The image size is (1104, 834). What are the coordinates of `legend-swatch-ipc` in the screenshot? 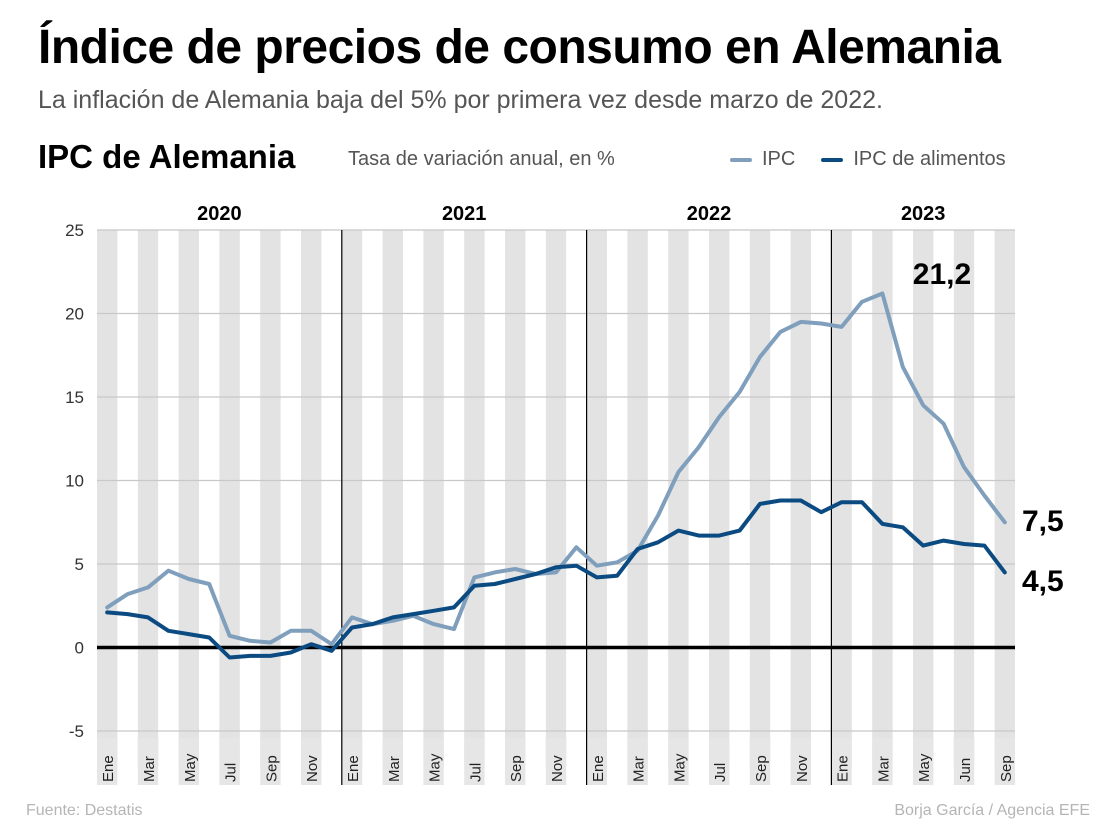 It's located at (741, 159).